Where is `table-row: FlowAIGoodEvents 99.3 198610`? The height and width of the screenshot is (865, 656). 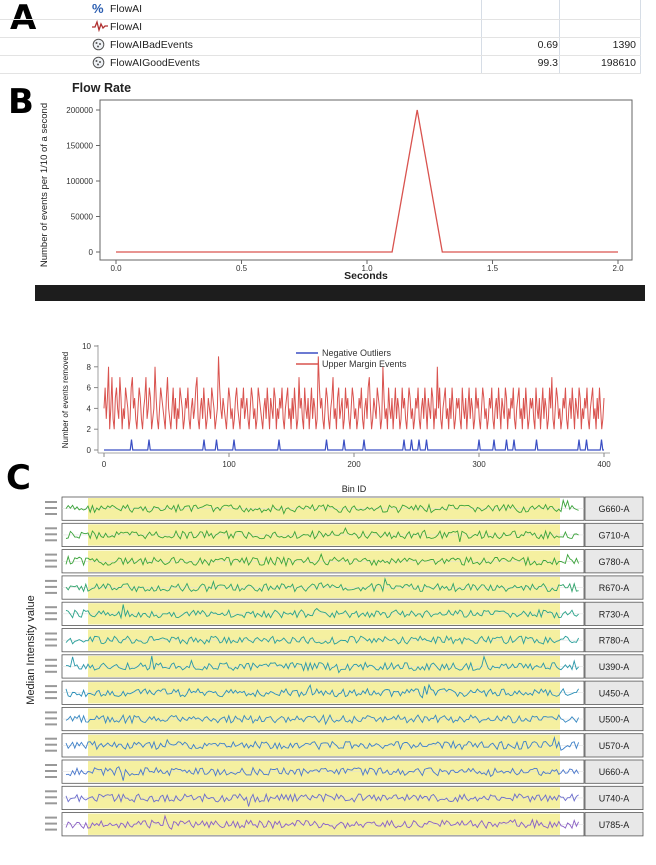 table-row: FlowAIGoodEvents 99.3 198610 is located at coordinates (320, 64).